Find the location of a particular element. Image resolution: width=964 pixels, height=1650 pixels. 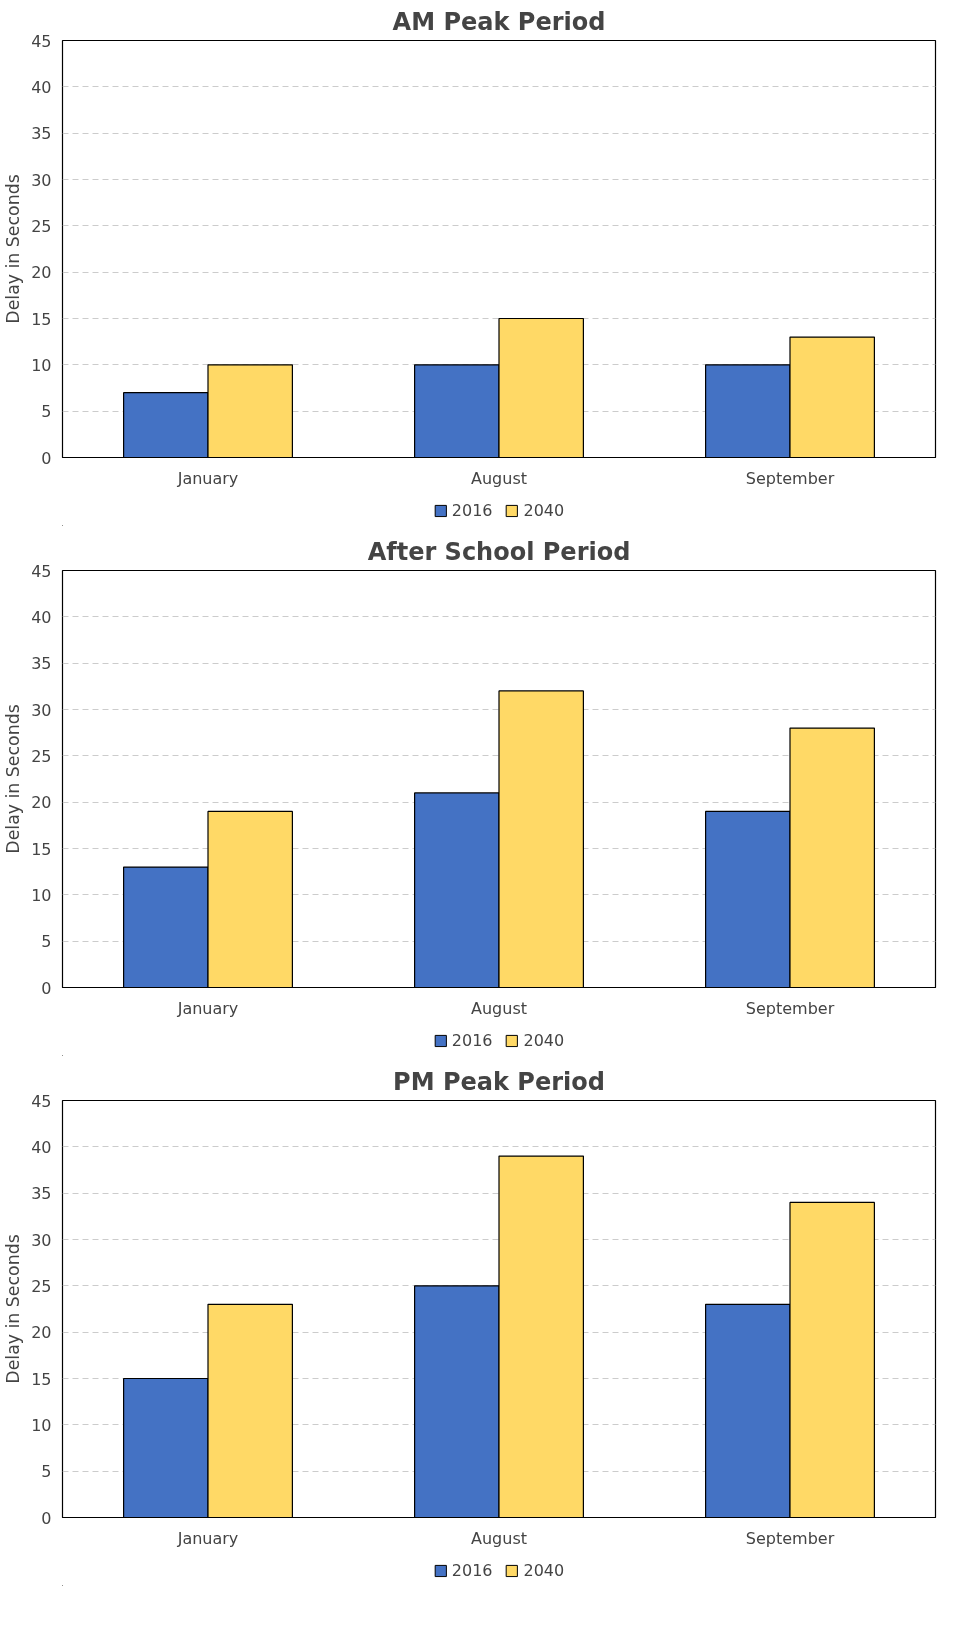

chart-title: PM Peak Period is located at coordinates (499, 1081).